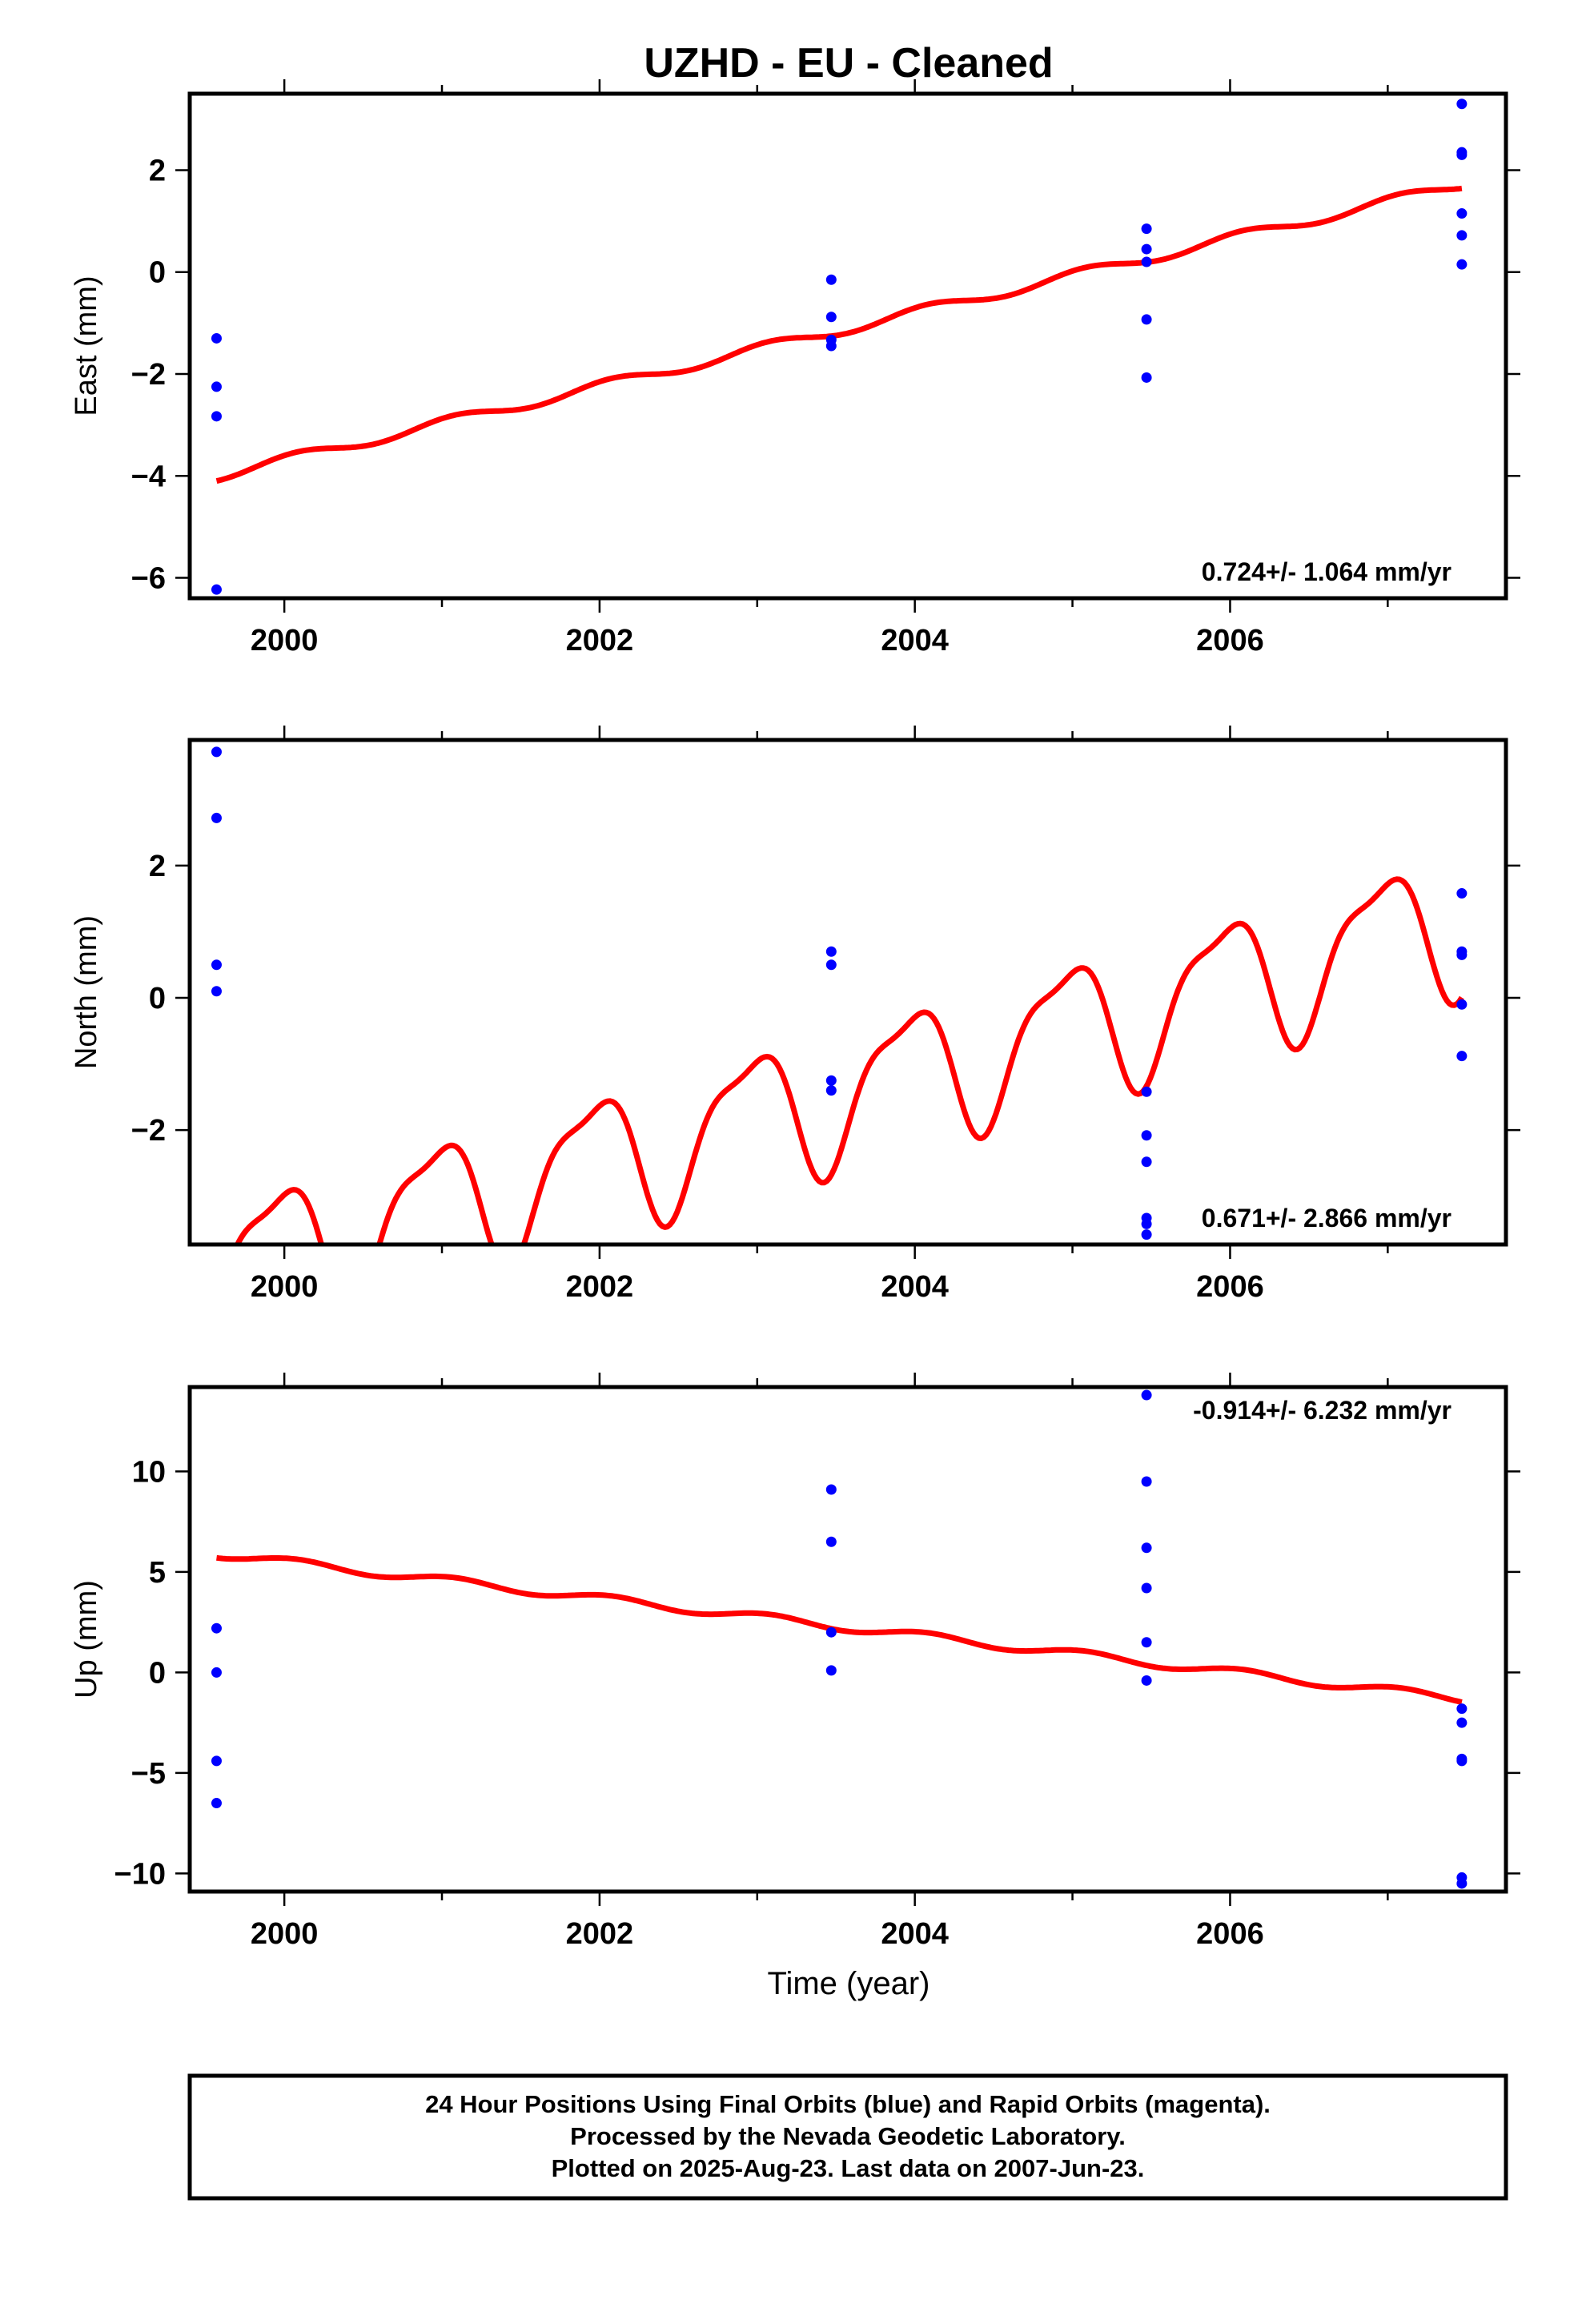  Describe the element at coordinates (157, 1573) in the screenshot. I see `up-ytick-label: 5` at that location.